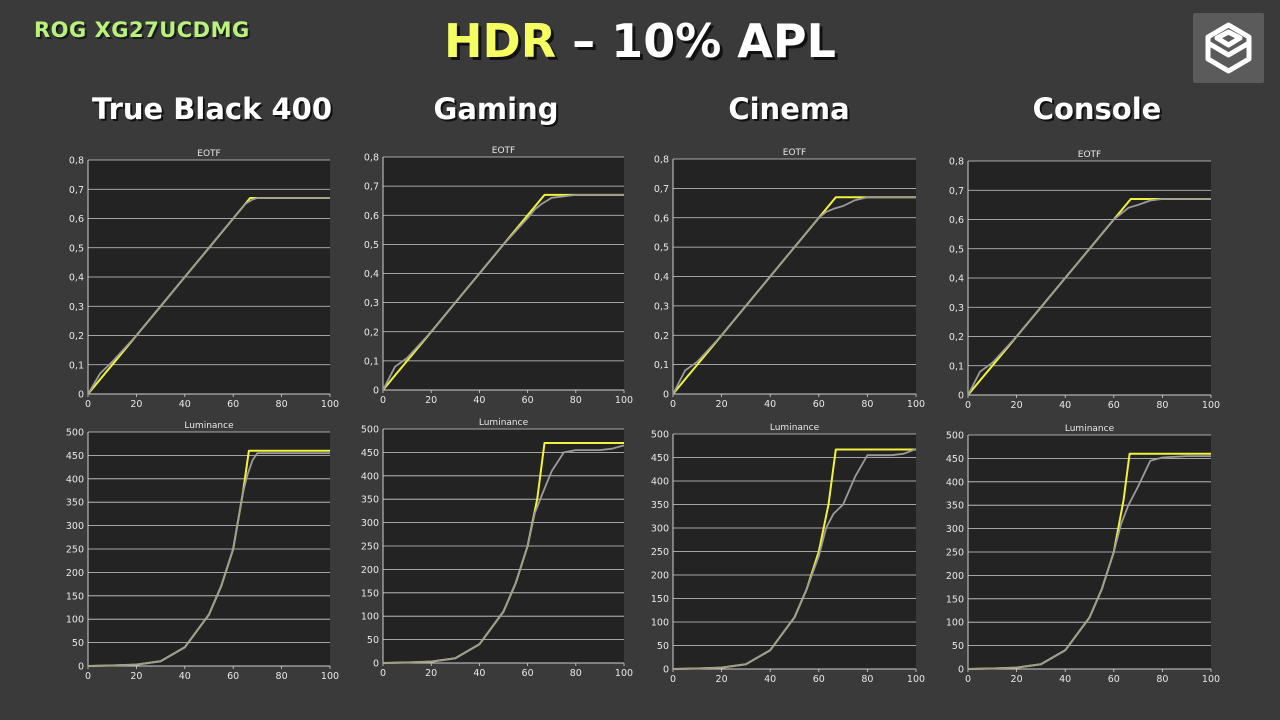 Image resolution: width=1280 pixels, height=720 pixels. I want to click on column-title-true-black-400: True Black 400, so click(212, 109).